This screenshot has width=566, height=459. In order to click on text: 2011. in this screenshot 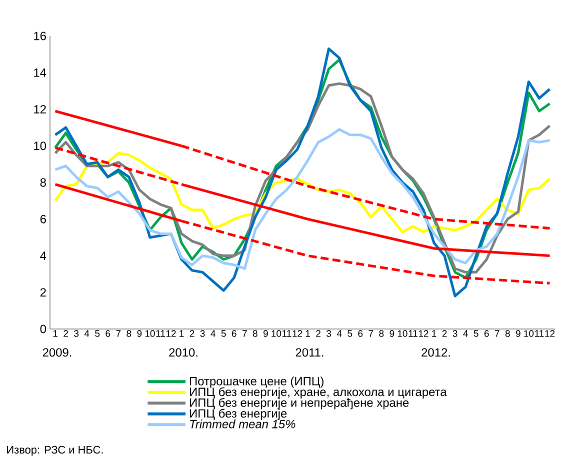, I will do `click(310, 352)`.